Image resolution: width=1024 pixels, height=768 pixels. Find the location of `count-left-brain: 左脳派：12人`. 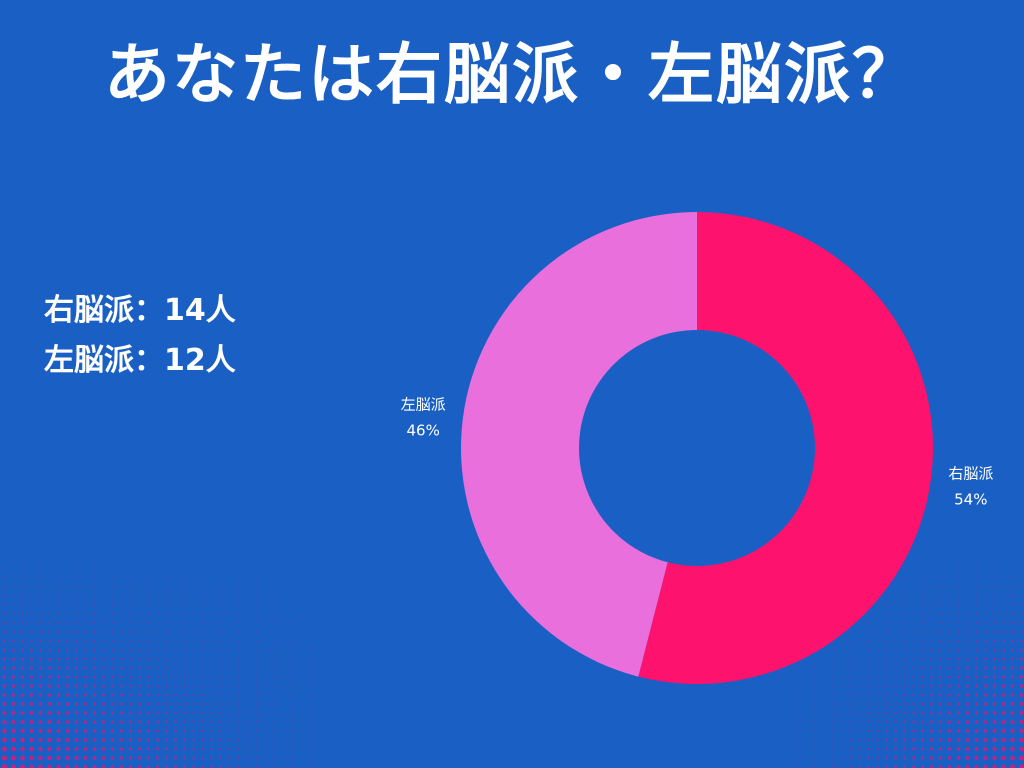

count-left-brain: 左脳派：12人 is located at coordinates (140, 361).